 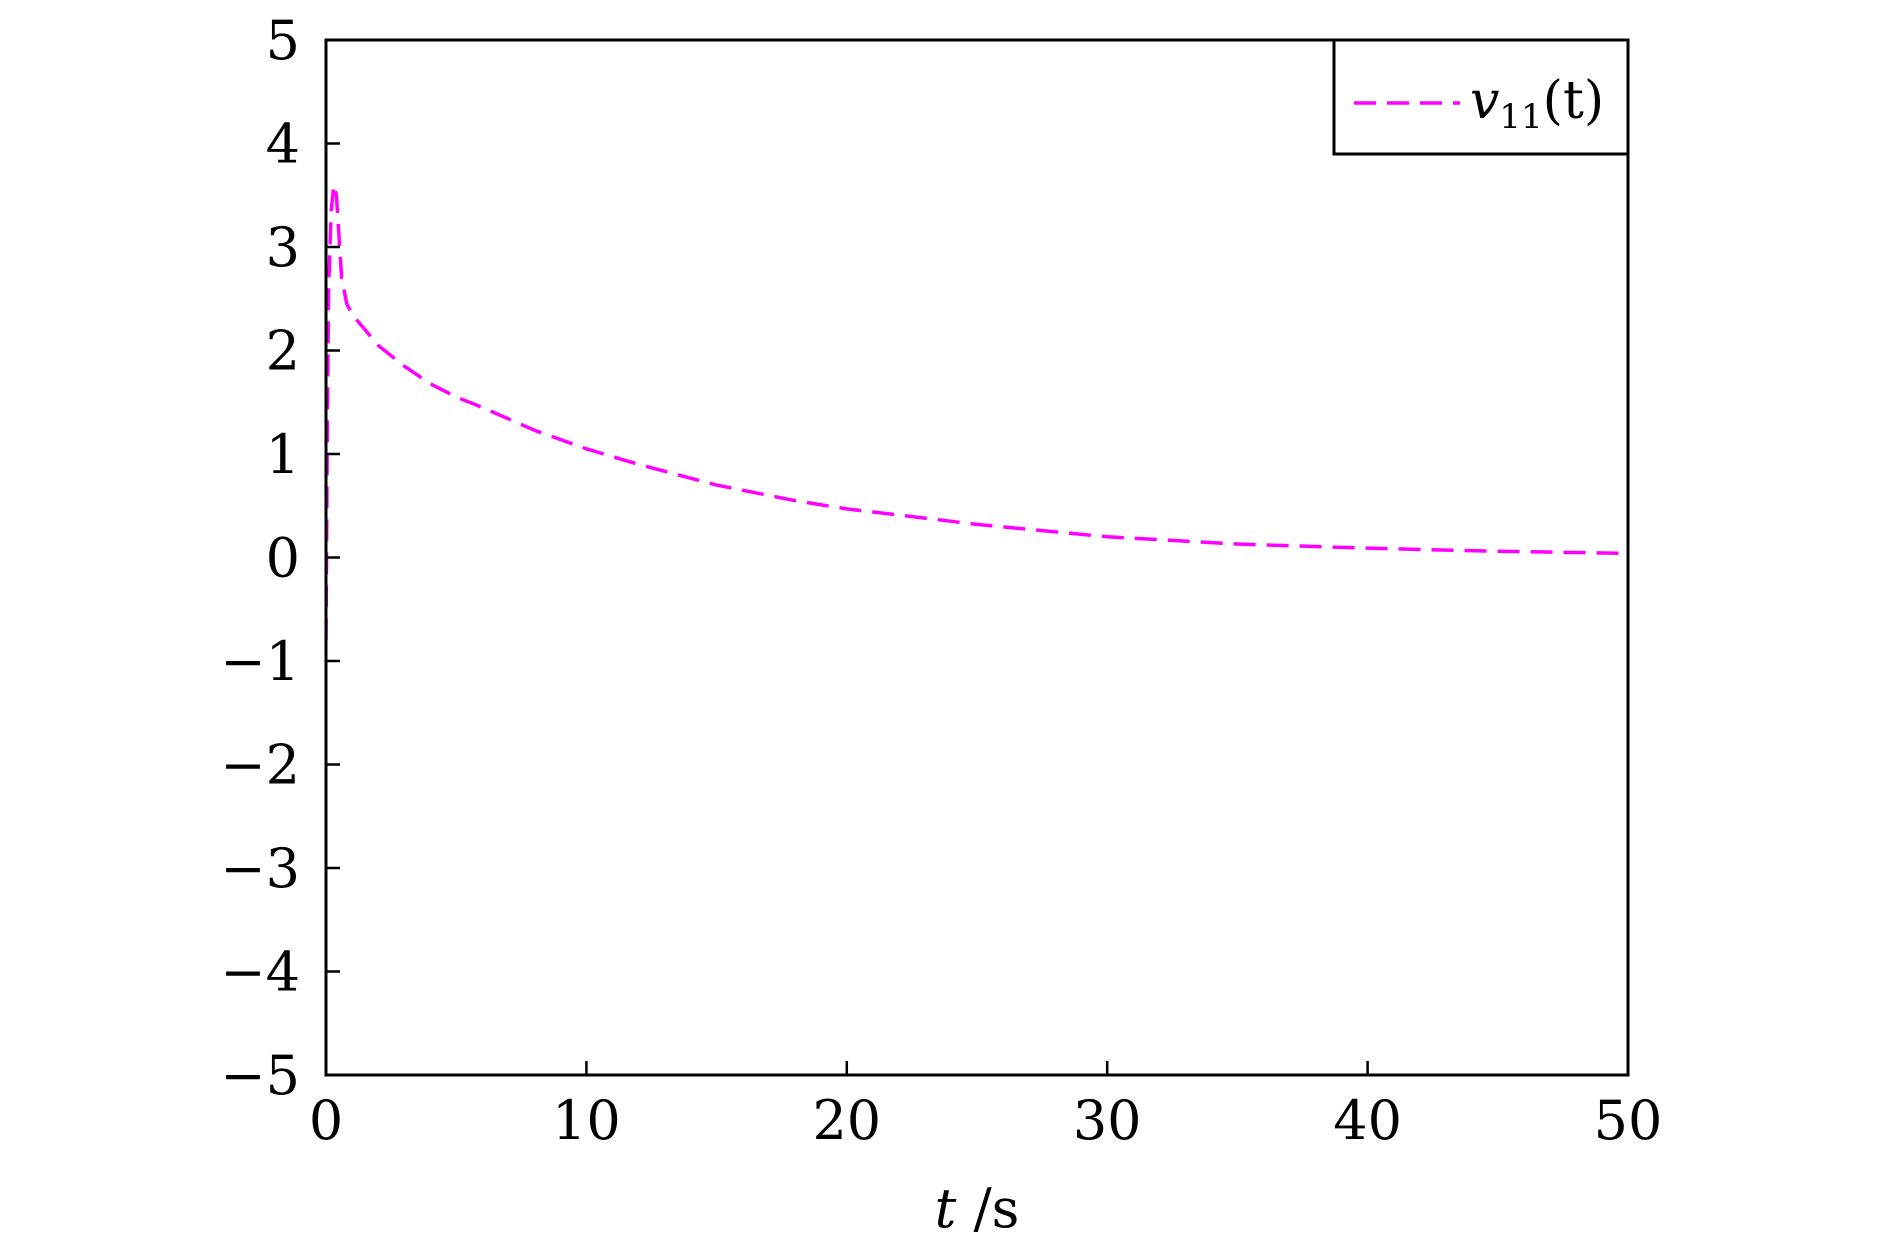 I want to click on legend: v11(t), so click(x=1481, y=97).